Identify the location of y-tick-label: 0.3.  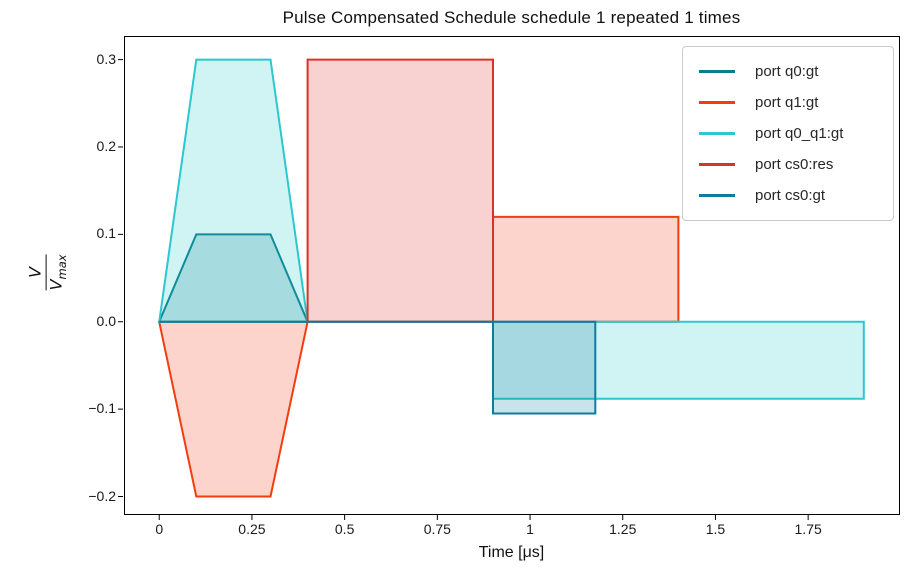
(106, 58).